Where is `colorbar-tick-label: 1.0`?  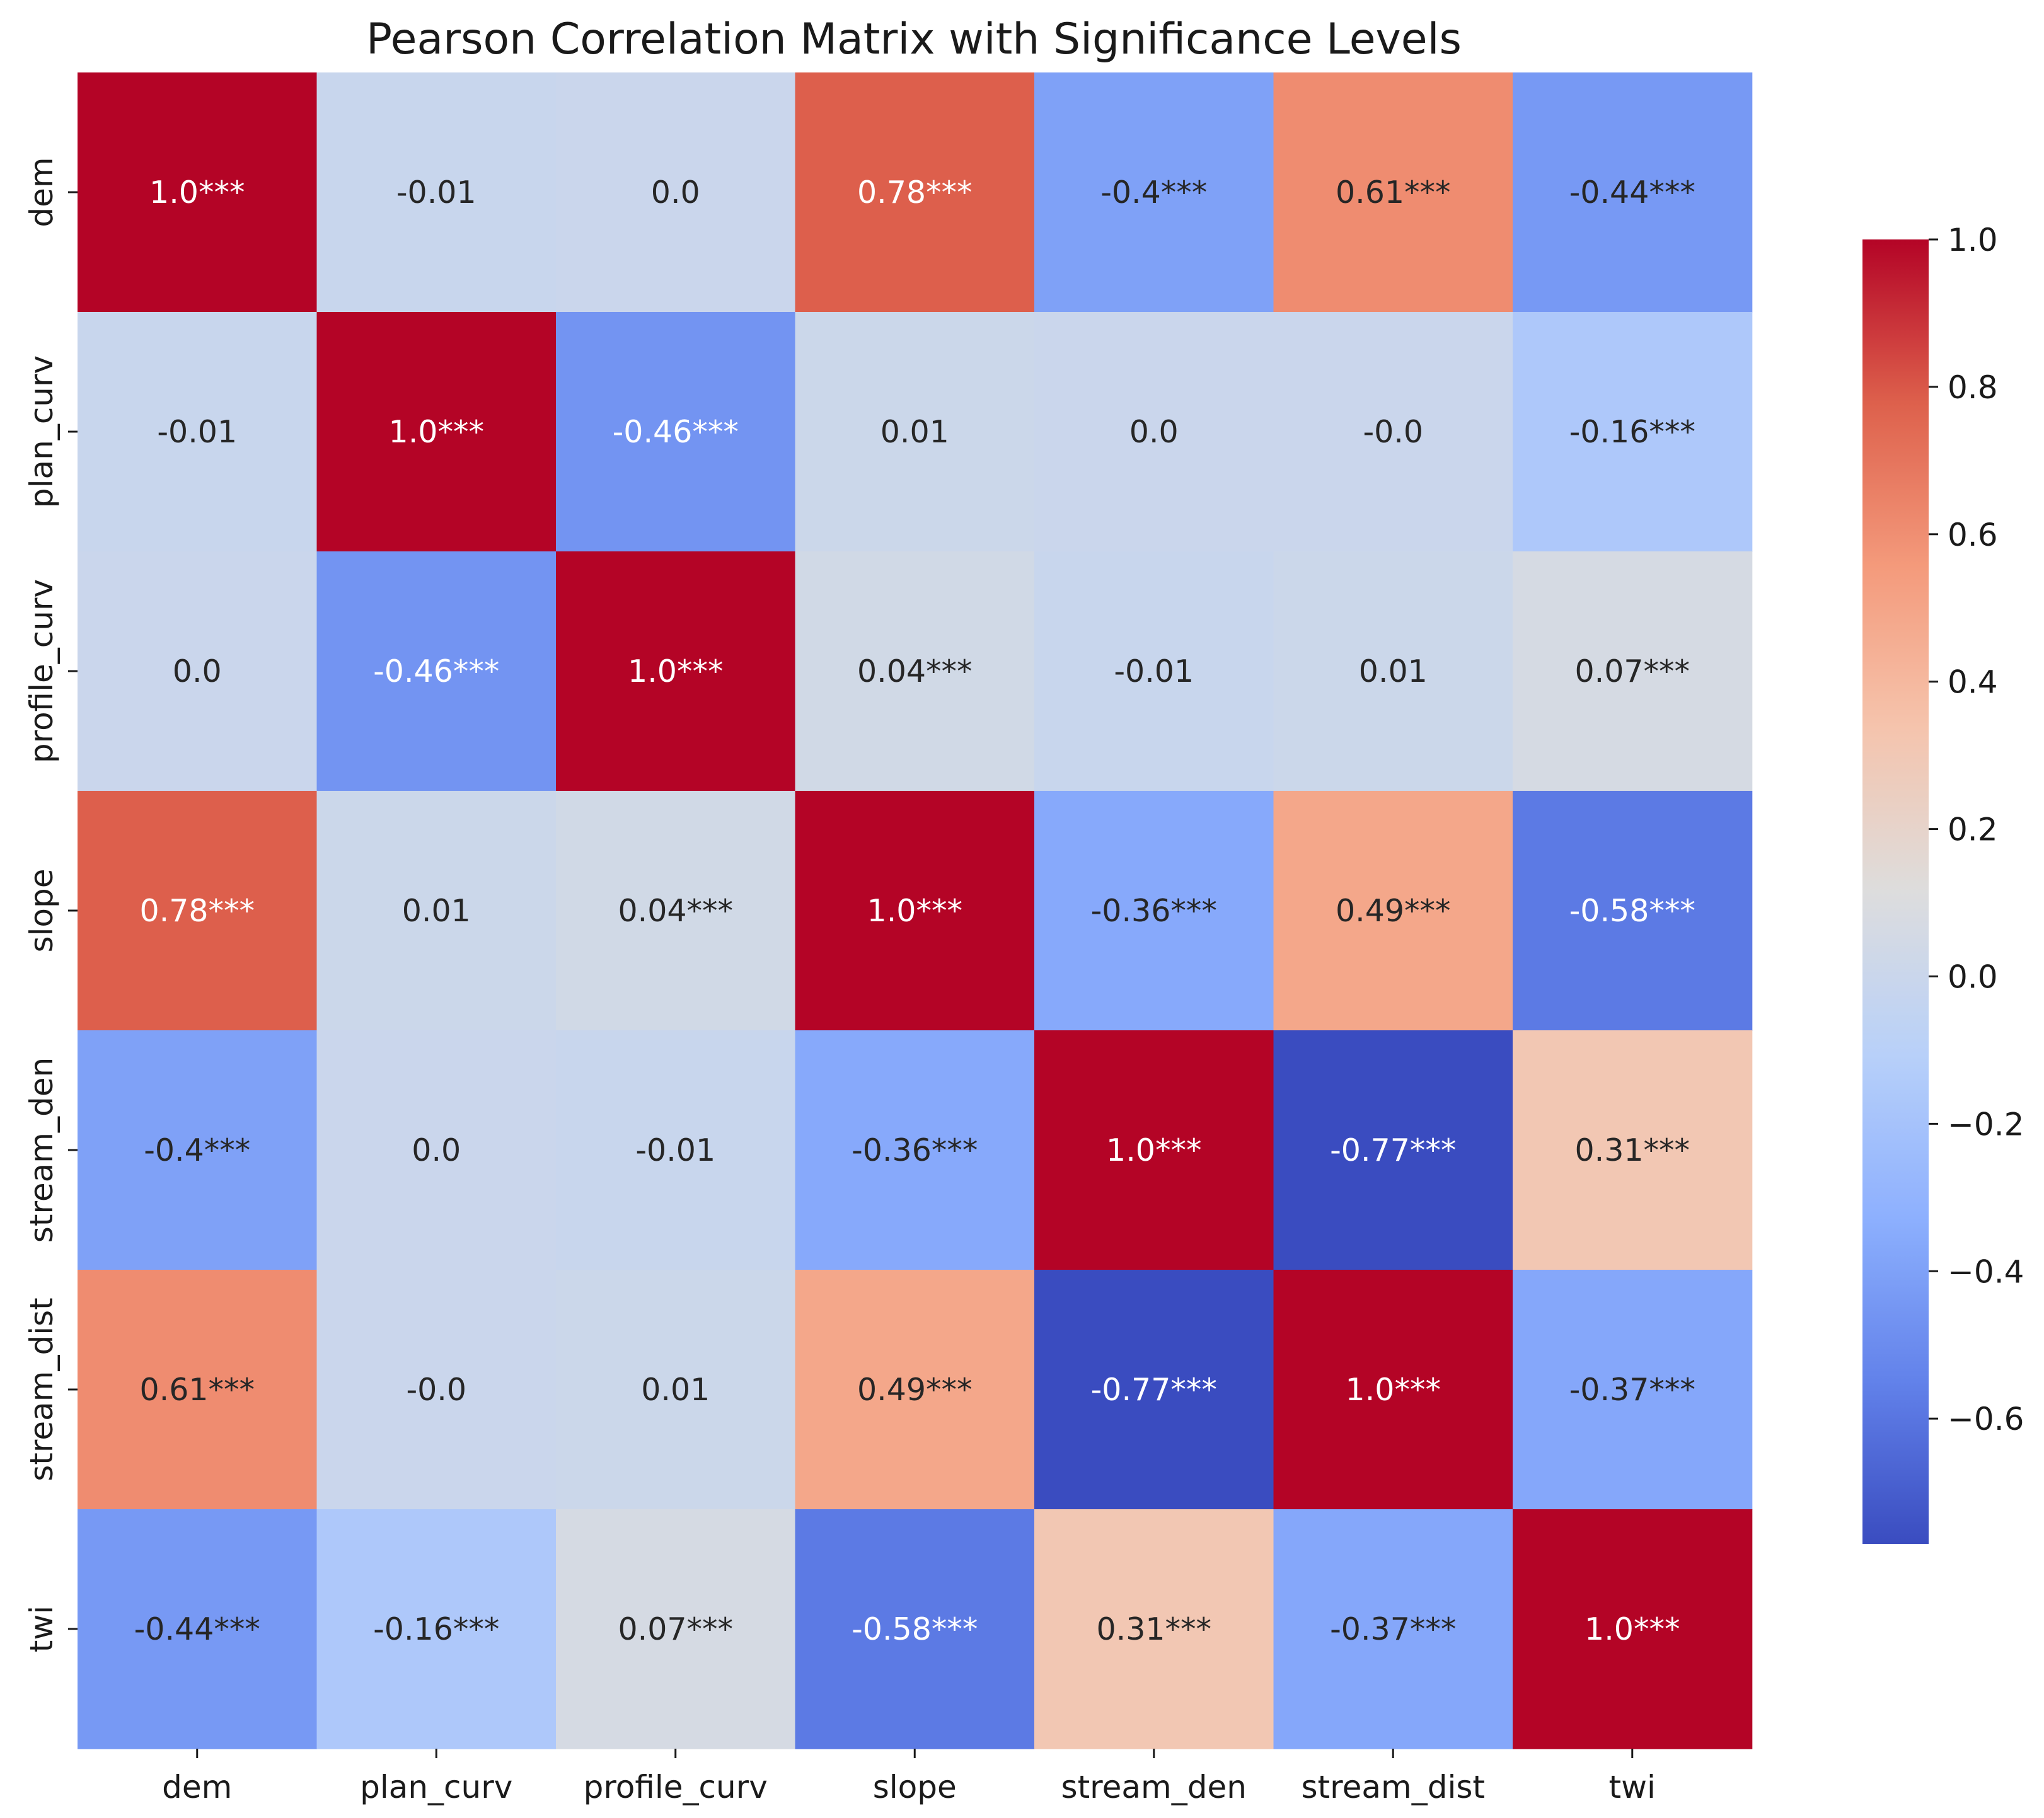 colorbar-tick-label: 1.0 is located at coordinates (1973, 240).